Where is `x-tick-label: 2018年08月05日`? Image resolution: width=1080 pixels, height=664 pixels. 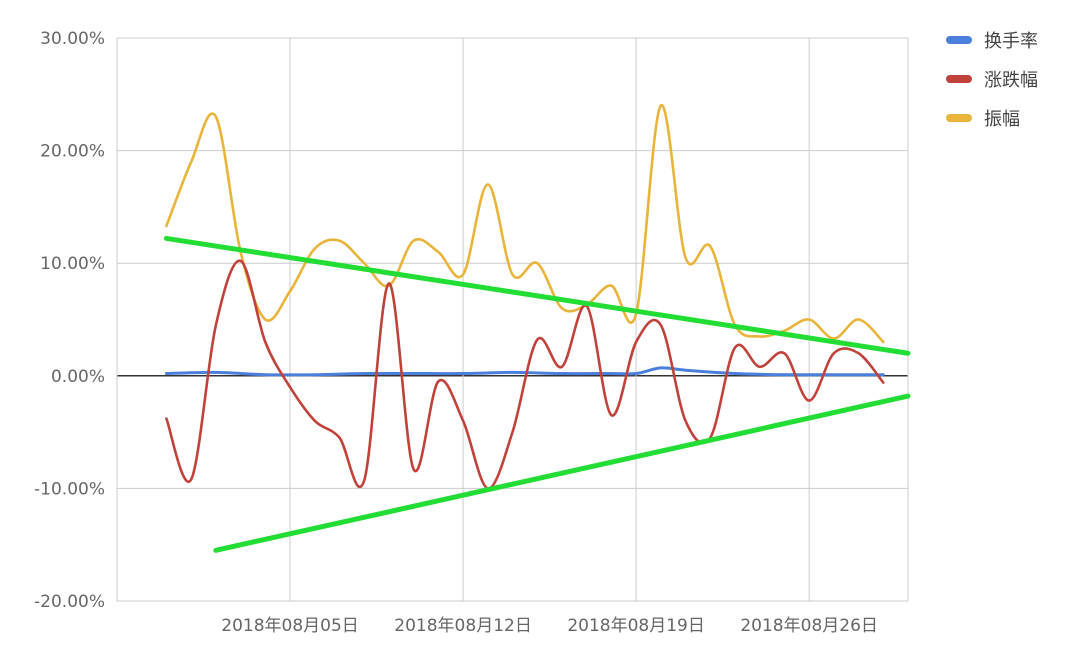
x-tick-label: 2018年08月05日 is located at coordinates (290, 626).